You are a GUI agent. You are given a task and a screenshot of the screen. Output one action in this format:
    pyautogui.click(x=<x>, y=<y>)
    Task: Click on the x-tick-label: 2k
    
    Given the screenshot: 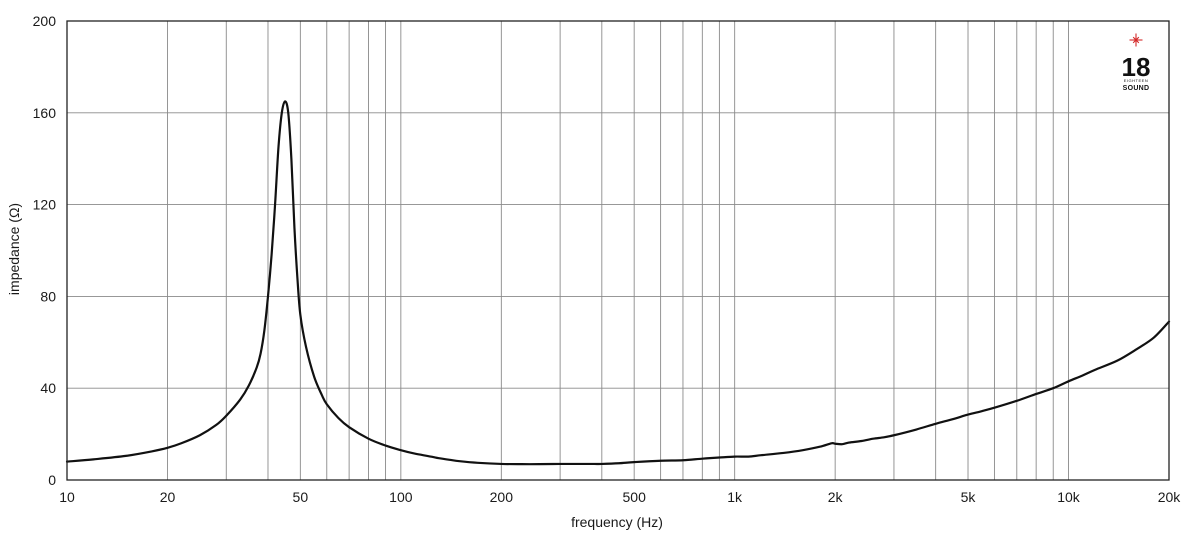 What is the action you would take?
    pyautogui.click(x=836, y=497)
    